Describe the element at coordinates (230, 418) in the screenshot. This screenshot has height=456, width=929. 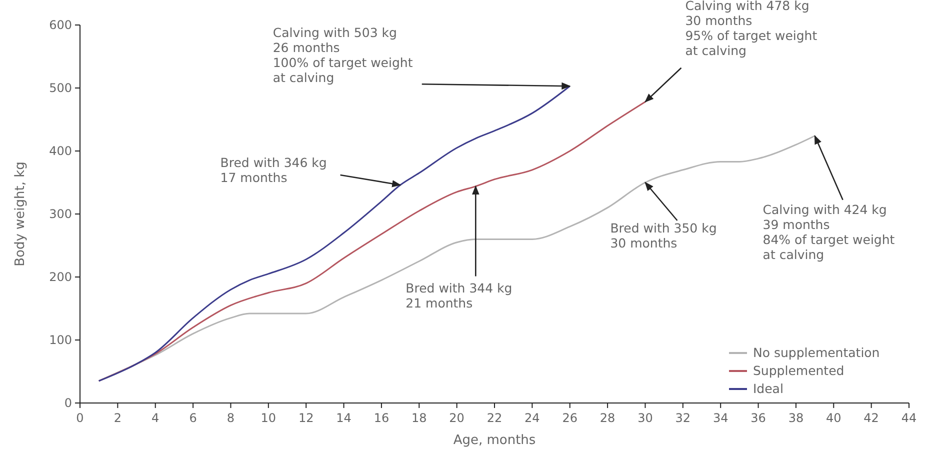
I see `x-tick-label: 8` at that location.